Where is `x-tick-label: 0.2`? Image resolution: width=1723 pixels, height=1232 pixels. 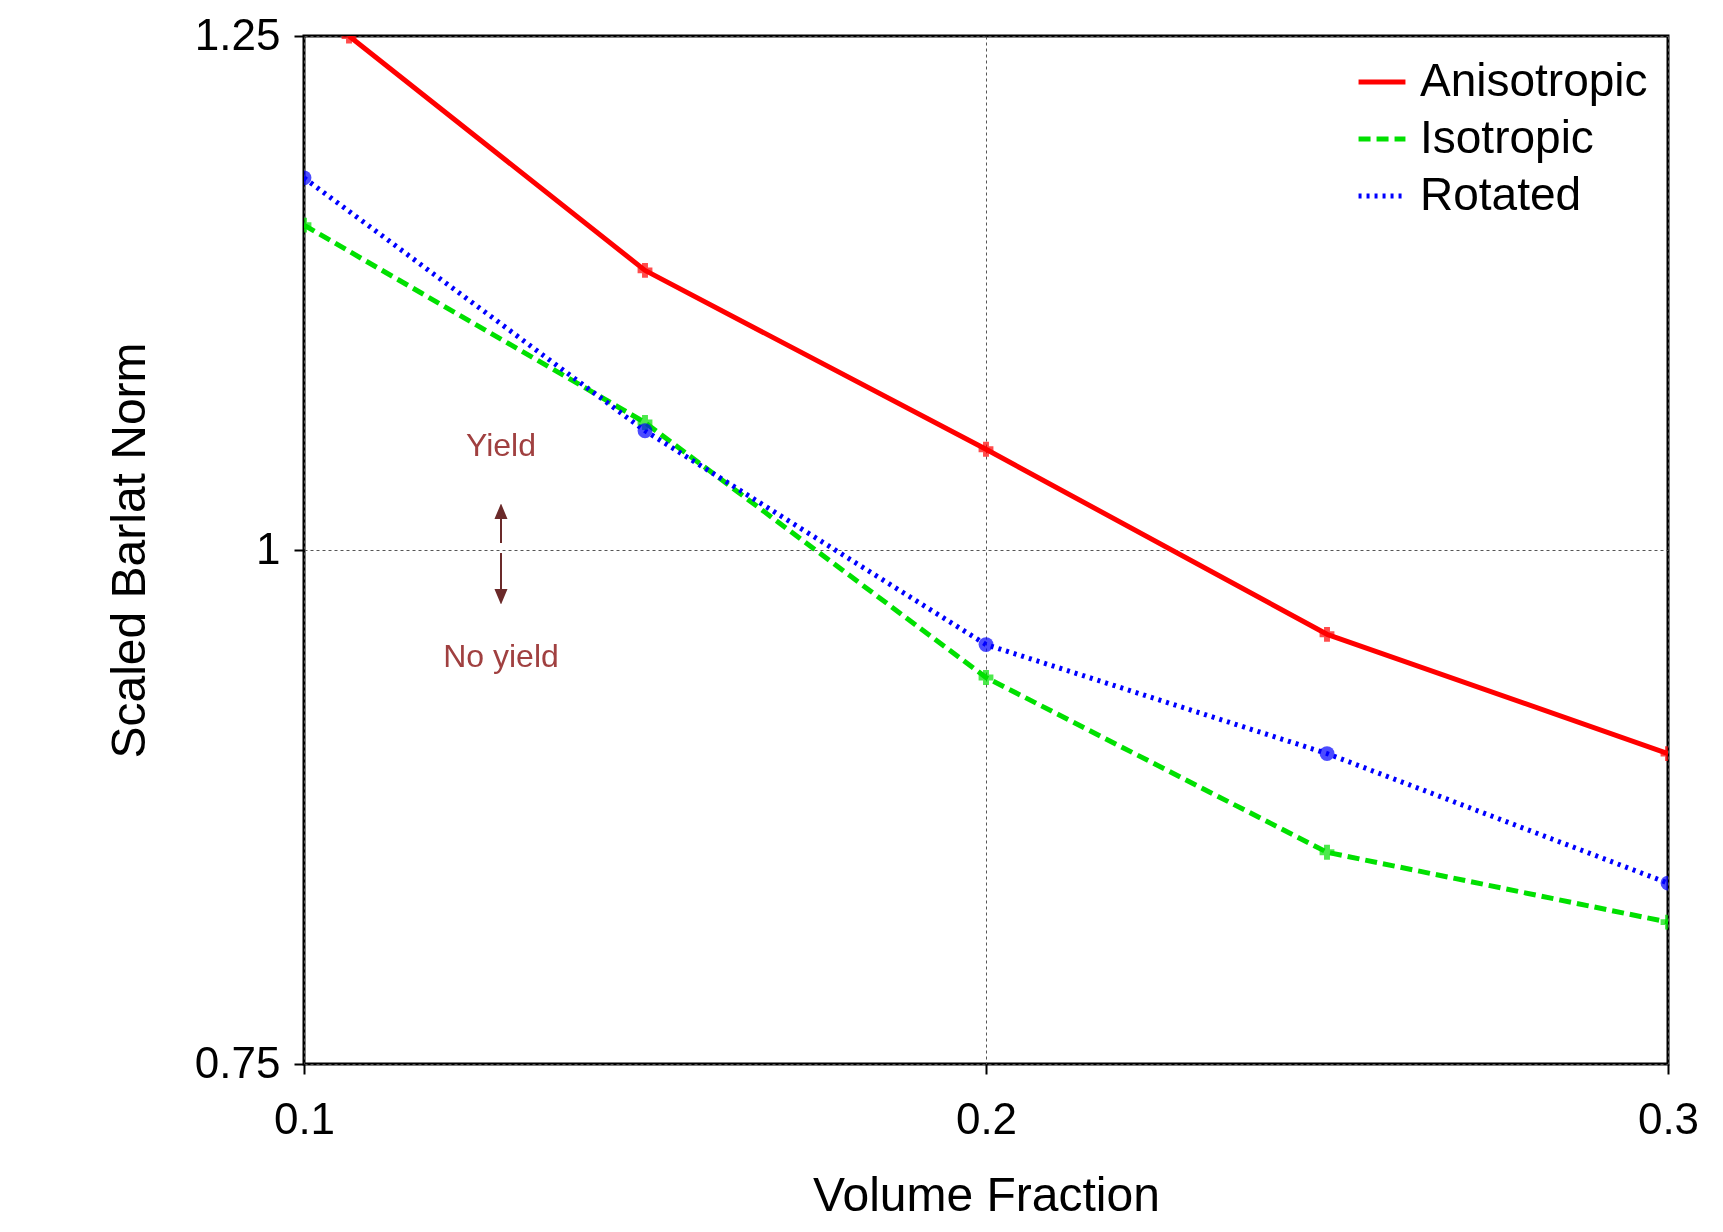
x-tick-label: 0.2 is located at coordinates (986, 1118).